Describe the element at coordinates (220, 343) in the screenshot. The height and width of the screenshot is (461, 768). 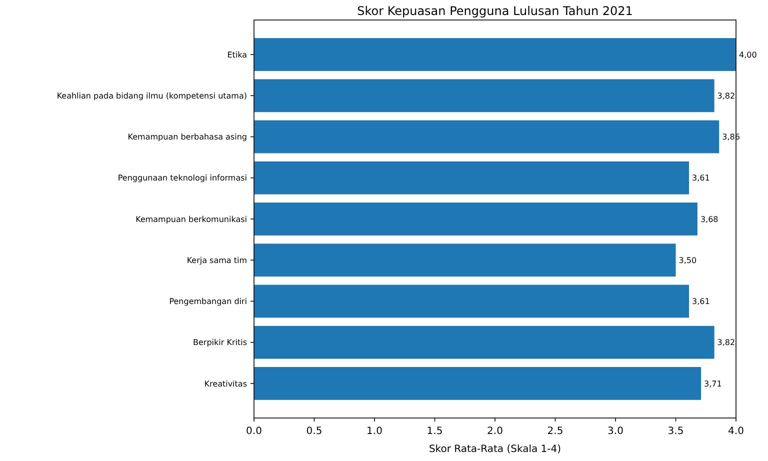
I see `y-tick-label: Berpikir Kritis` at that location.